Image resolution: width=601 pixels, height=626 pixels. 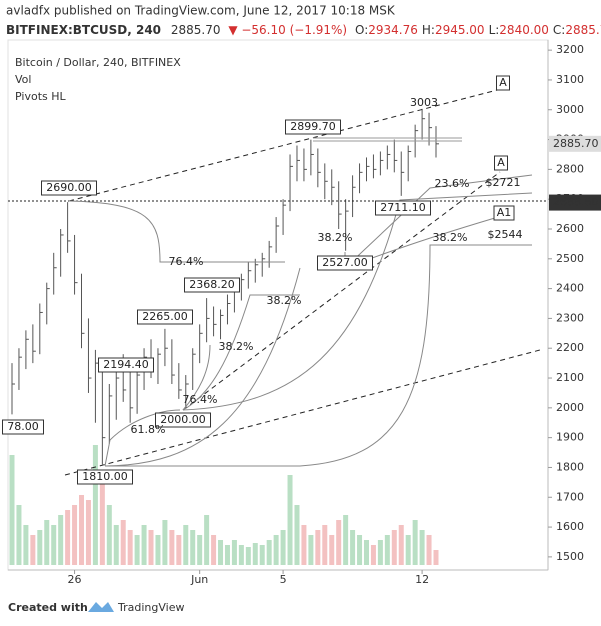 I want to click on y-tick-label: 3200, so click(x=570, y=49).